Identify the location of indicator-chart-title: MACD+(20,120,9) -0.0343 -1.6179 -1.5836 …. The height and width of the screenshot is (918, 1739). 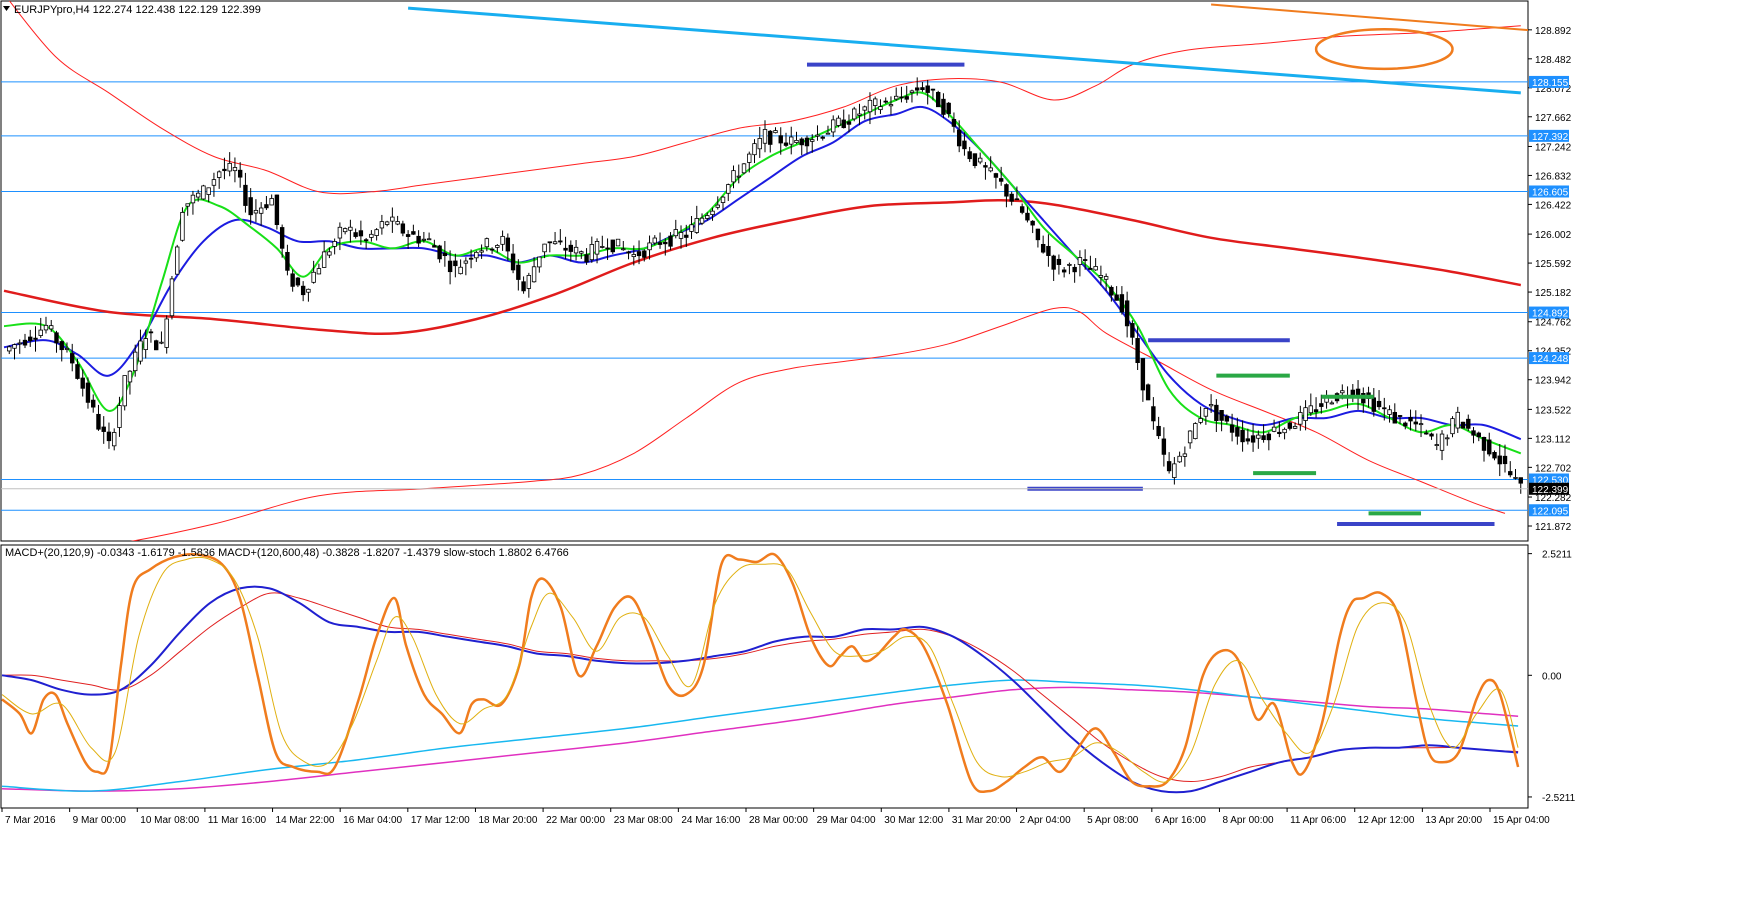
(287, 553).